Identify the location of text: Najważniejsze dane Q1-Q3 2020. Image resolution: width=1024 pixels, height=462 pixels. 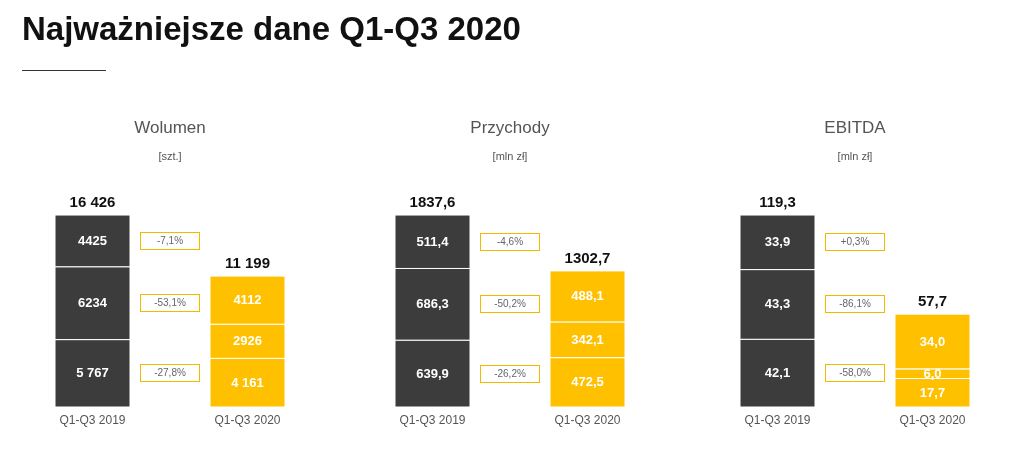
(272, 29).